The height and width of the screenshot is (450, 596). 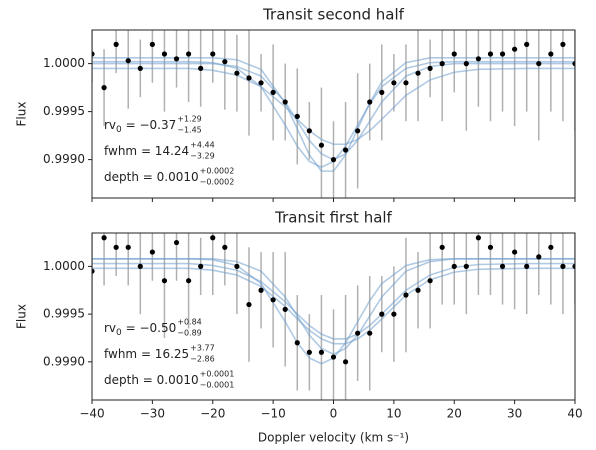 What do you see at coordinates (454, 414) in the screenshot?
I see `x-tick-label: 20` at bounding box center [454, 414].